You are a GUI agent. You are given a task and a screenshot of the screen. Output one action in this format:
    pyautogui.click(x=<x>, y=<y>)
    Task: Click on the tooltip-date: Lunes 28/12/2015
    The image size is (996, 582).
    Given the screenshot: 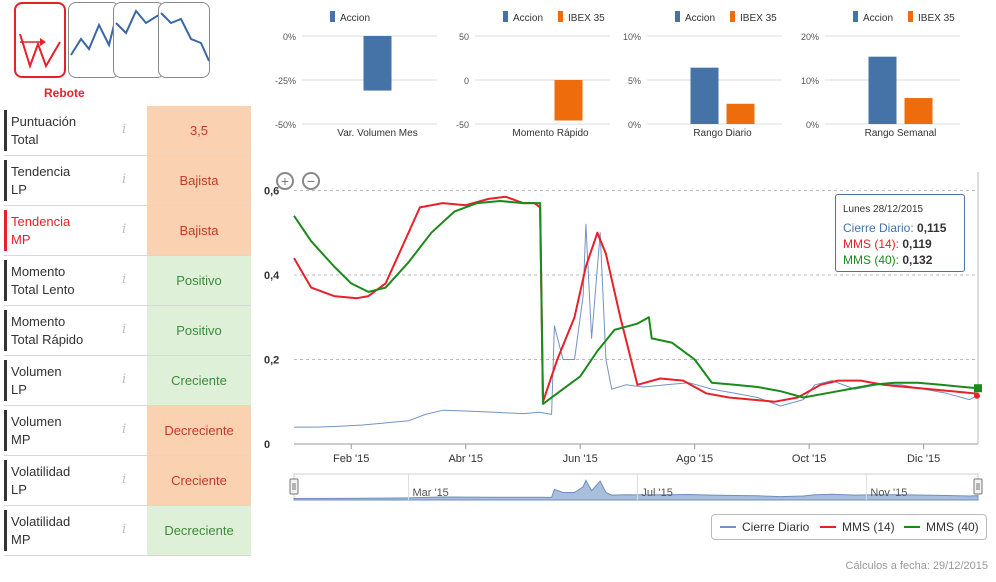 What is the action you would take?
    pyautogui.click(x=883, y=209)
    